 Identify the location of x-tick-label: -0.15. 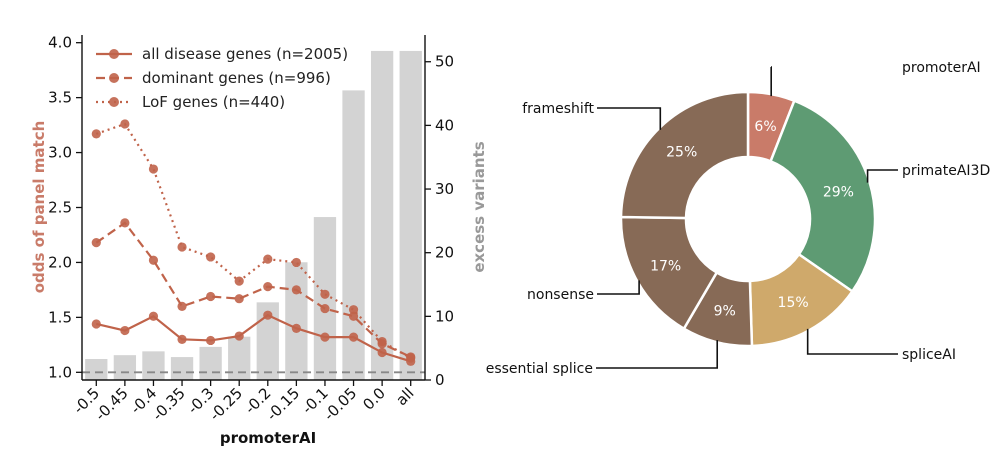
(283, 404).